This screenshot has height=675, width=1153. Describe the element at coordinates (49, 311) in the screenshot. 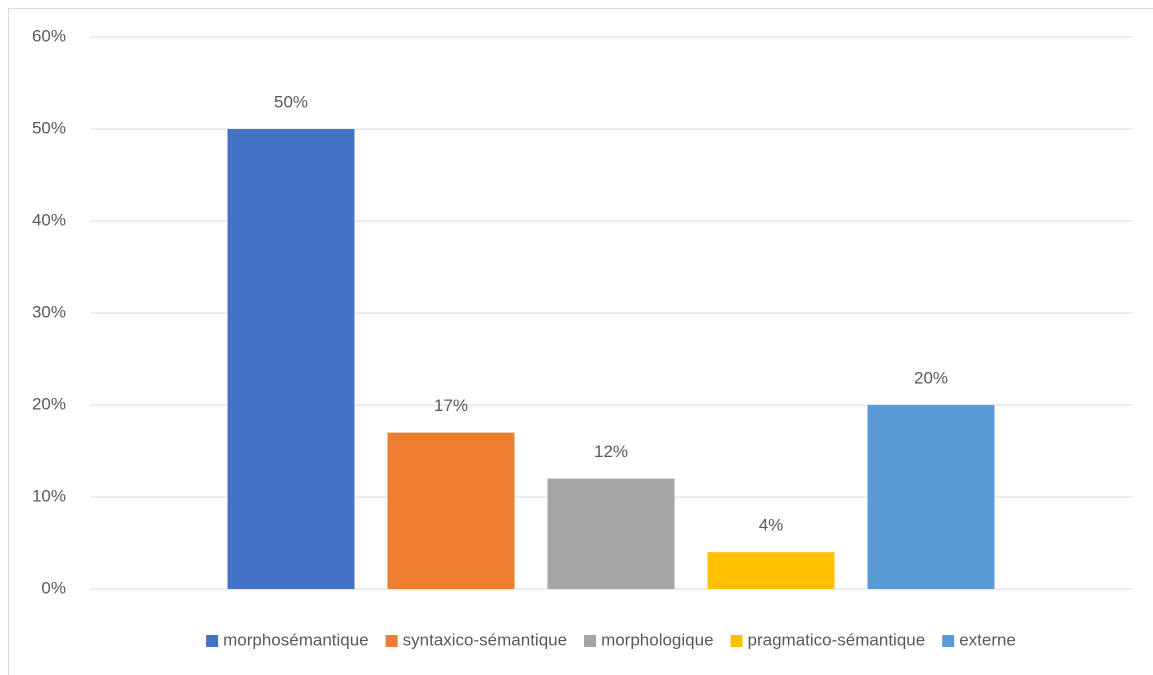

I see `y-tick-label: 30%` at that location.